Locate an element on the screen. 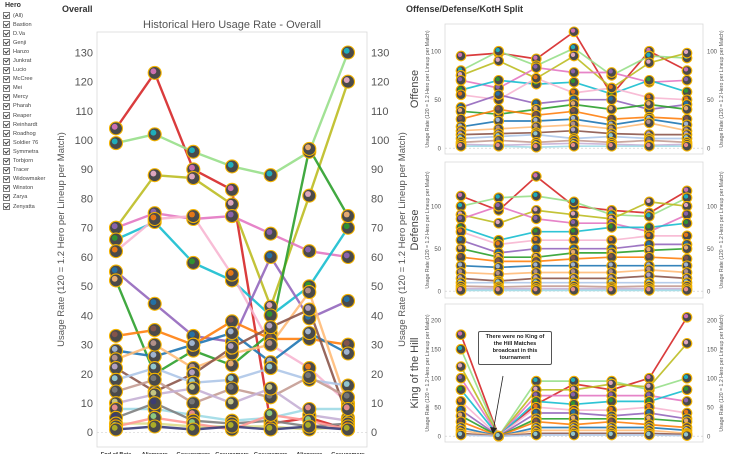 This screenshot has height=454, width=736. legend-item: Zenyatta is located at coordinates (31, 206).